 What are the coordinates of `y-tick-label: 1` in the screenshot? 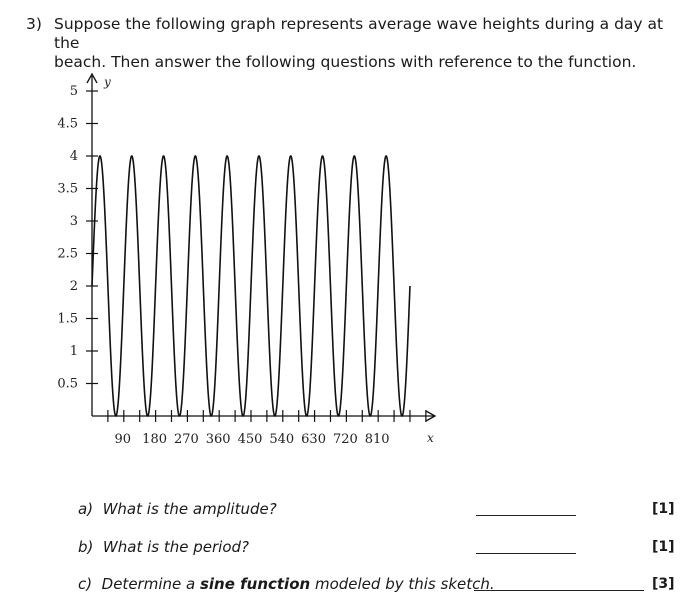 It's located at (74, 351).